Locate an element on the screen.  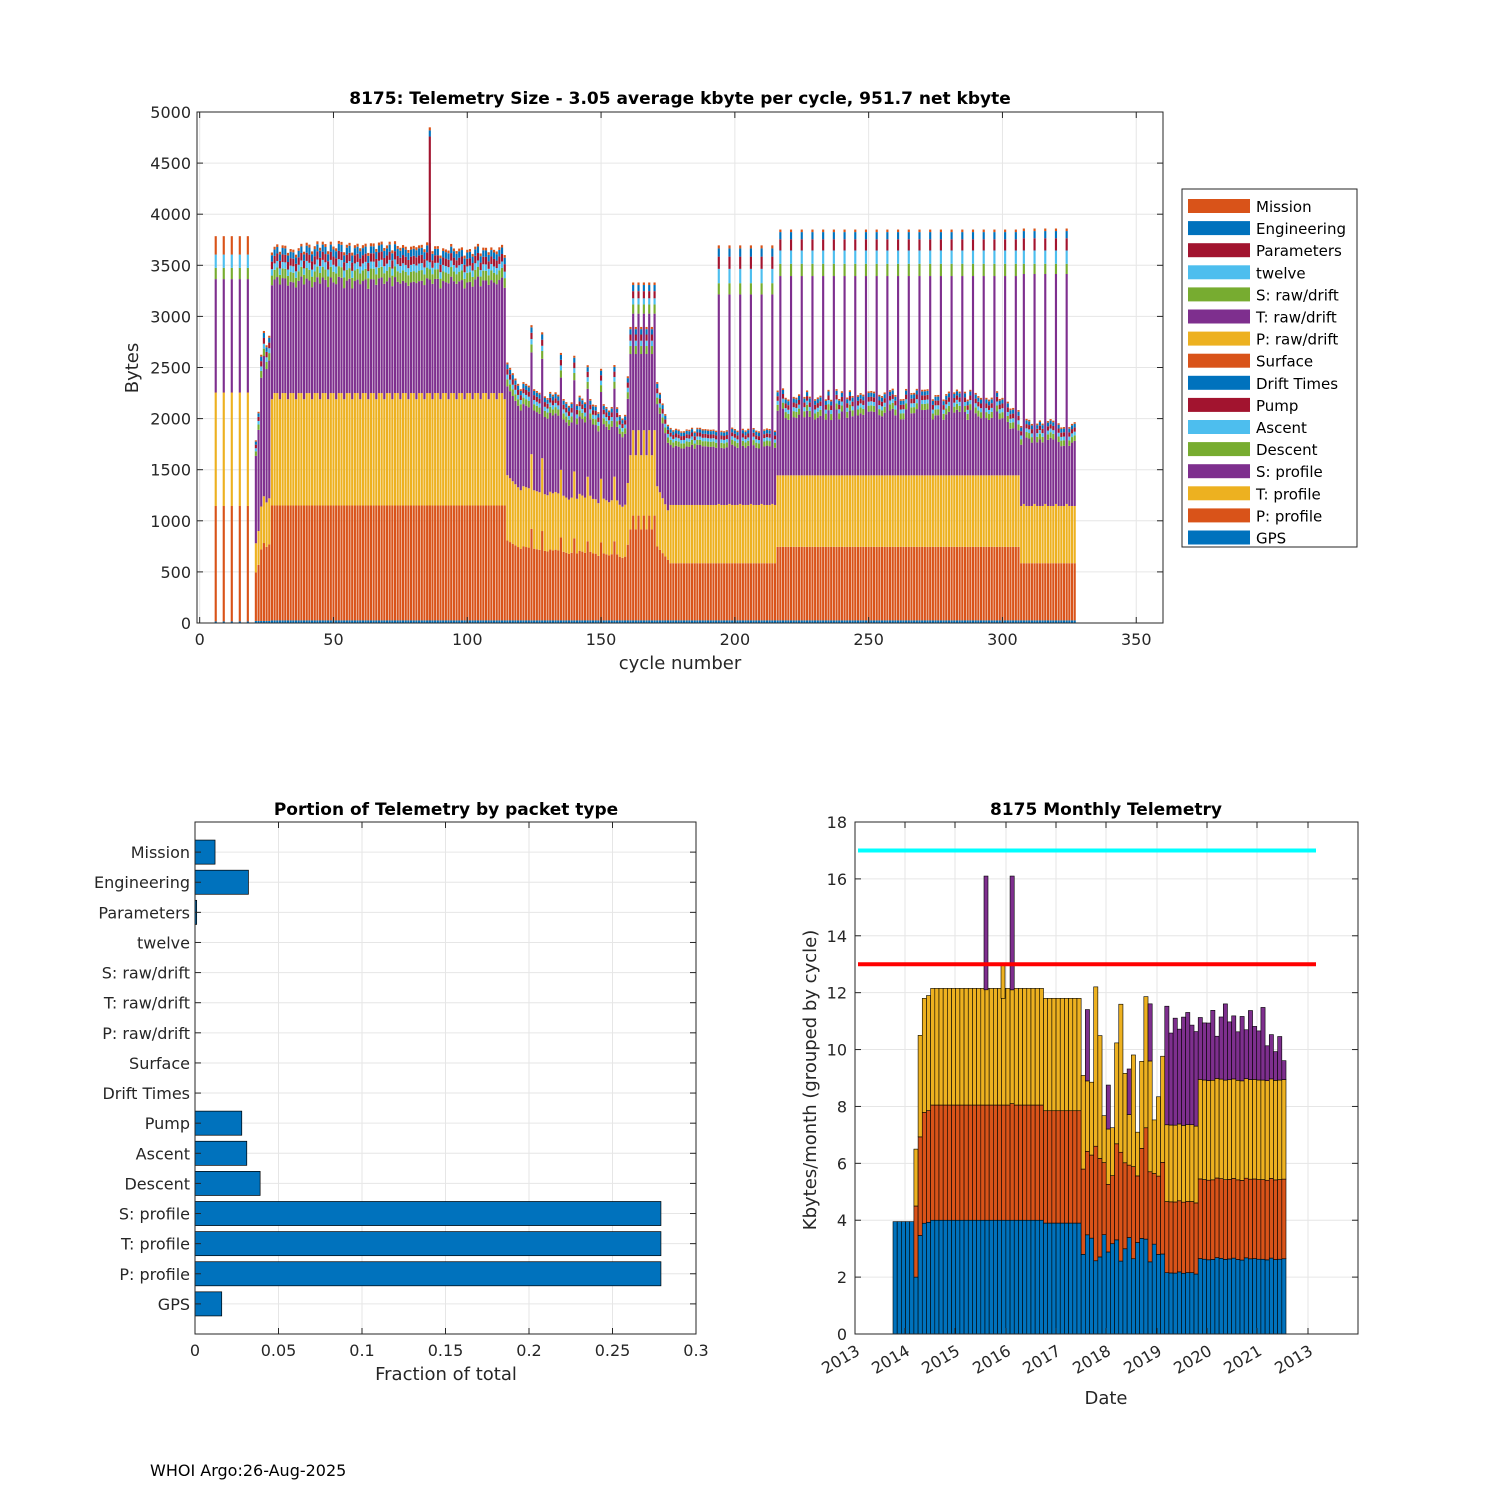
y-tick-label: 14 is located at coordinates (837, 936).